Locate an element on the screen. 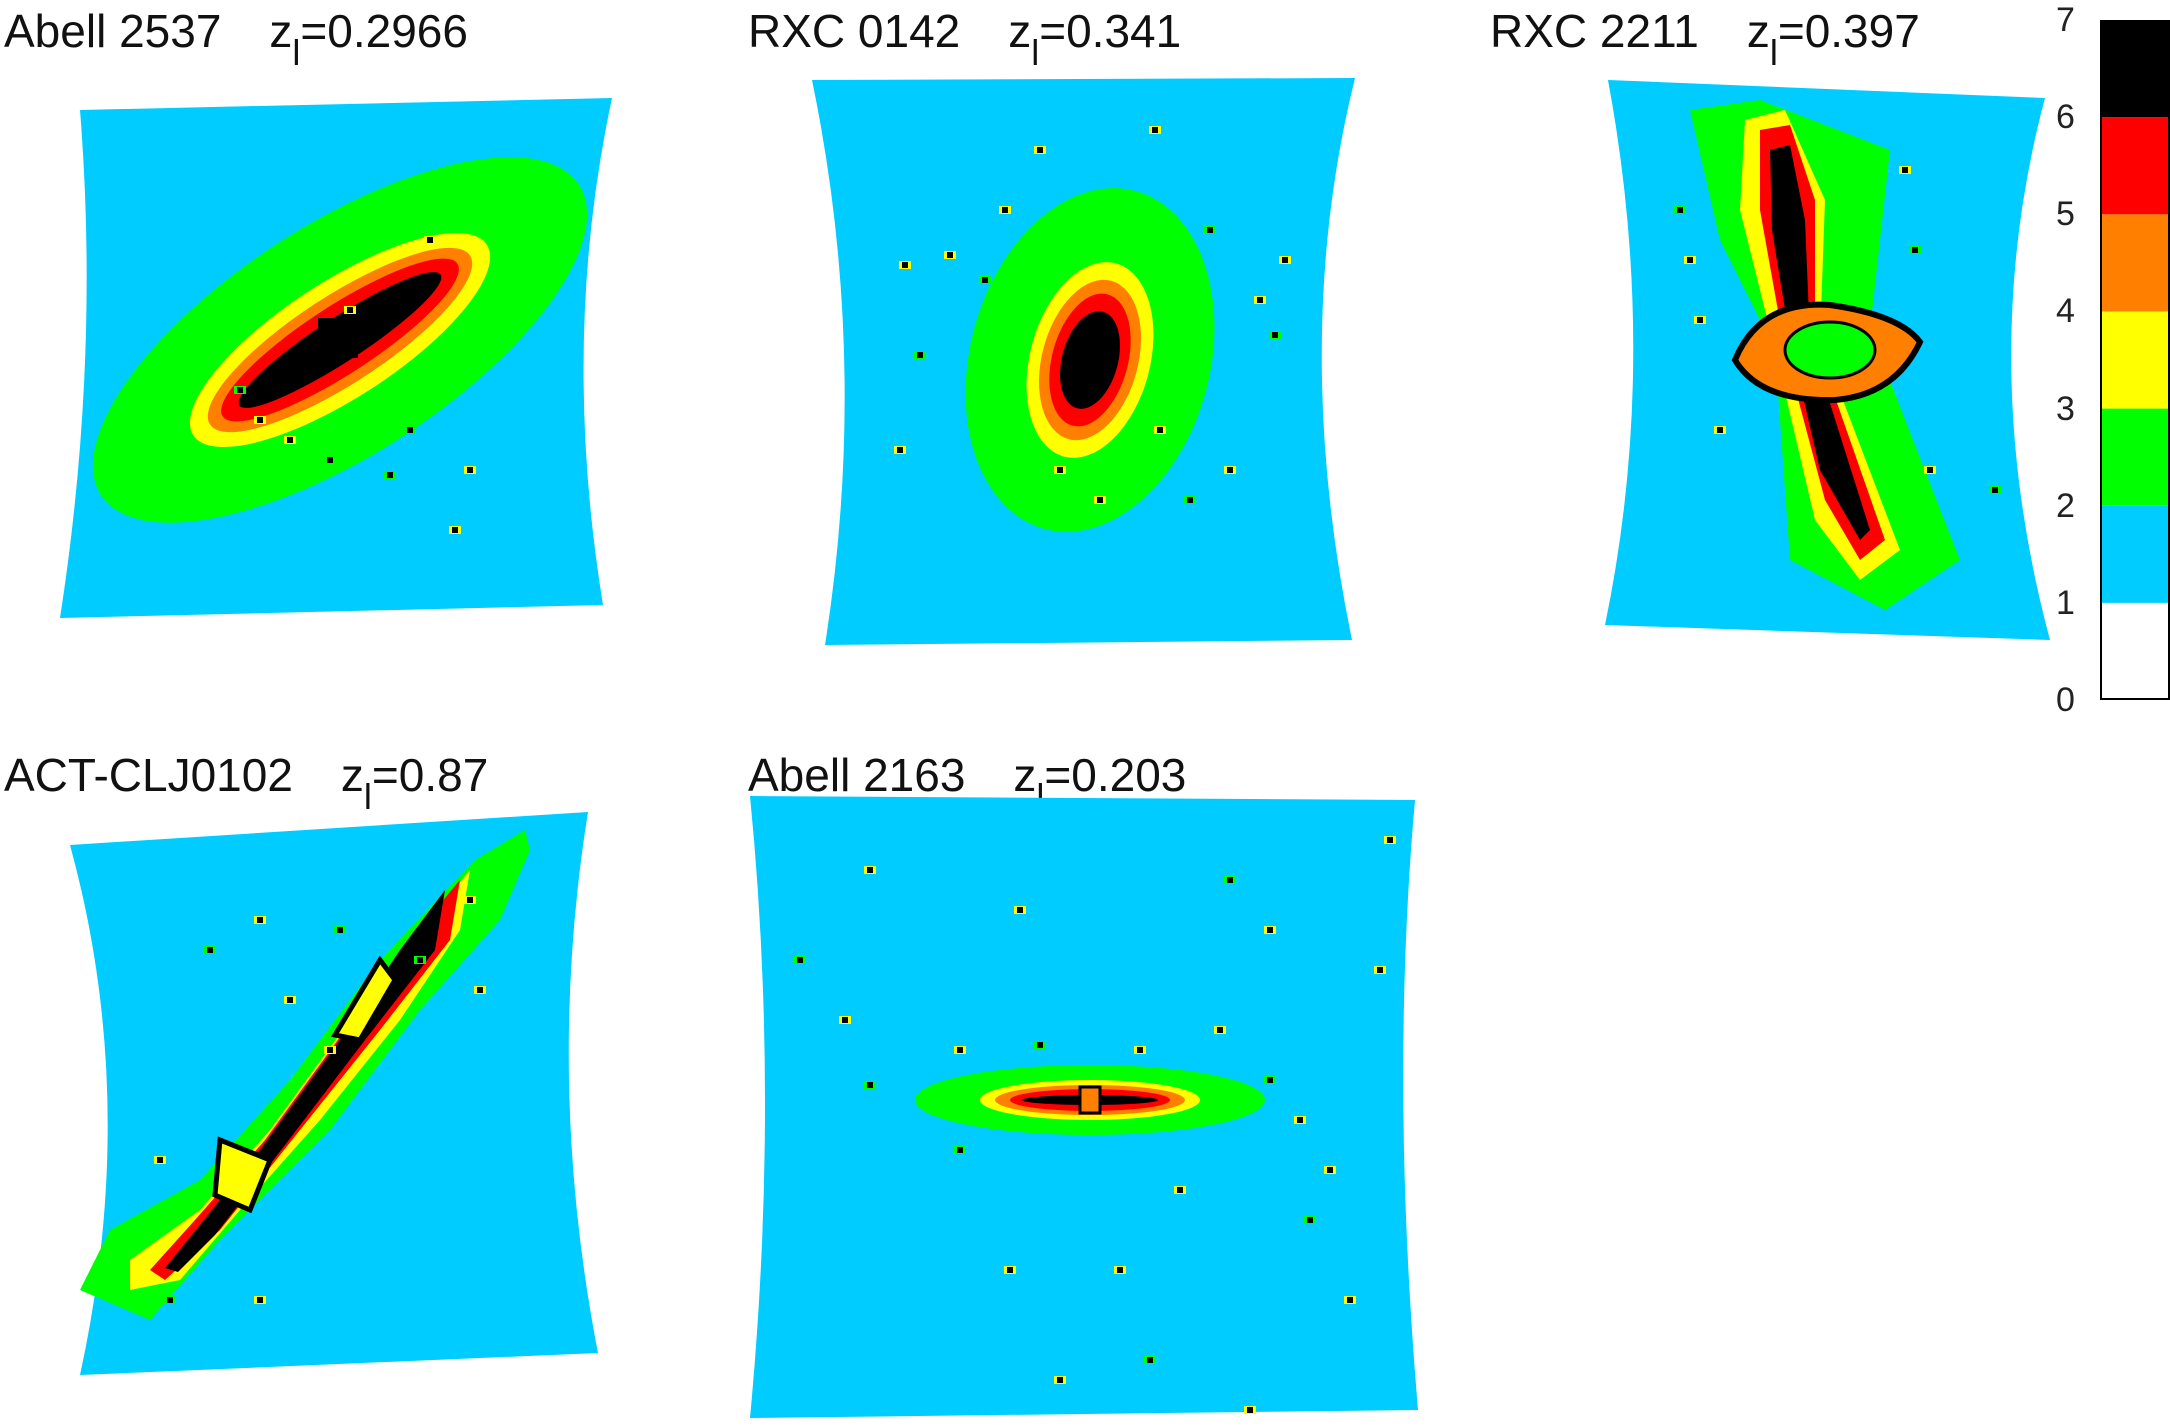 The height and width of the screenshot is (1426, 2170). panel-title-rxc-0142: RXC 0142 zl=0.341 is located at coordinates (964, 38).